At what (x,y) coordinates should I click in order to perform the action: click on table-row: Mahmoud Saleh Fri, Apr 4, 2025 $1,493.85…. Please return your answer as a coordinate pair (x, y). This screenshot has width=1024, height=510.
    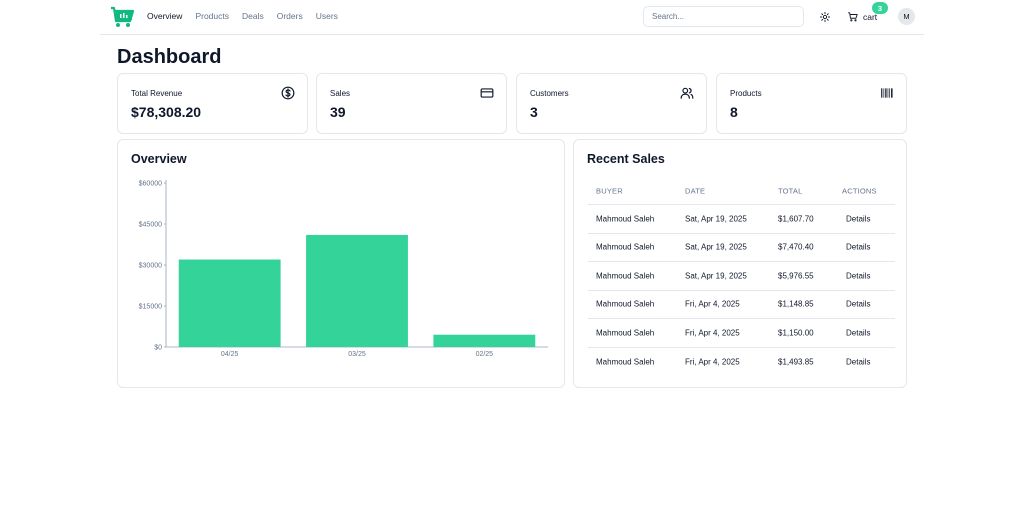
    Looking at the image, I should click on (741, 362).